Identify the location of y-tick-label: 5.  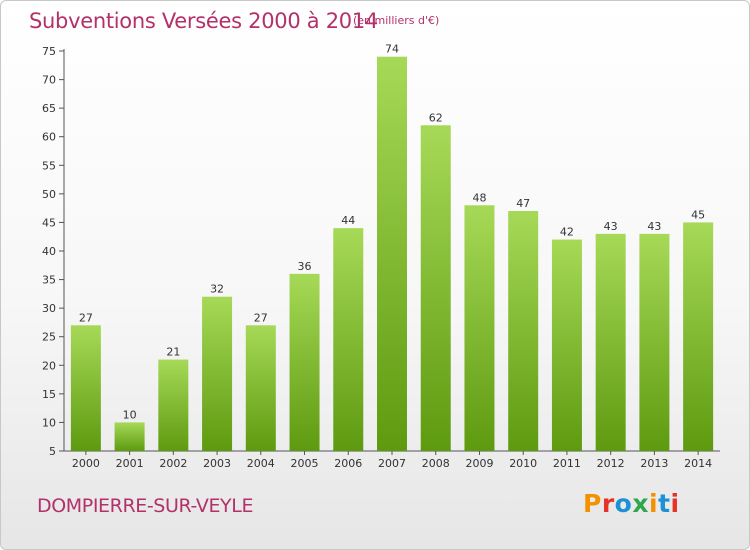
(52, 451).